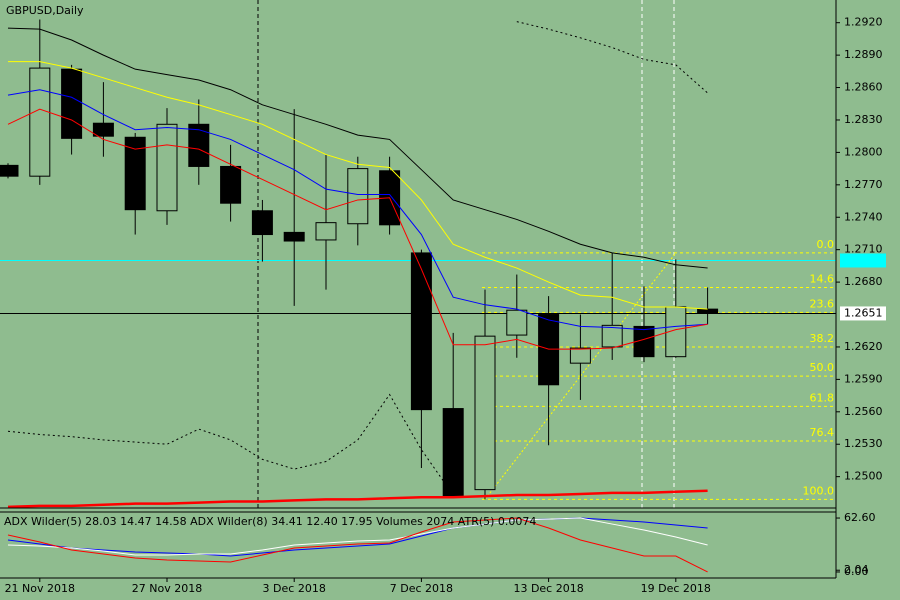 This screenshot has width=900, height=600. What do you see at coordinates (421, 588) in the screenshot?
I see `x-tick-label: 7 Dec 2018` at bounding box center [421, 588].